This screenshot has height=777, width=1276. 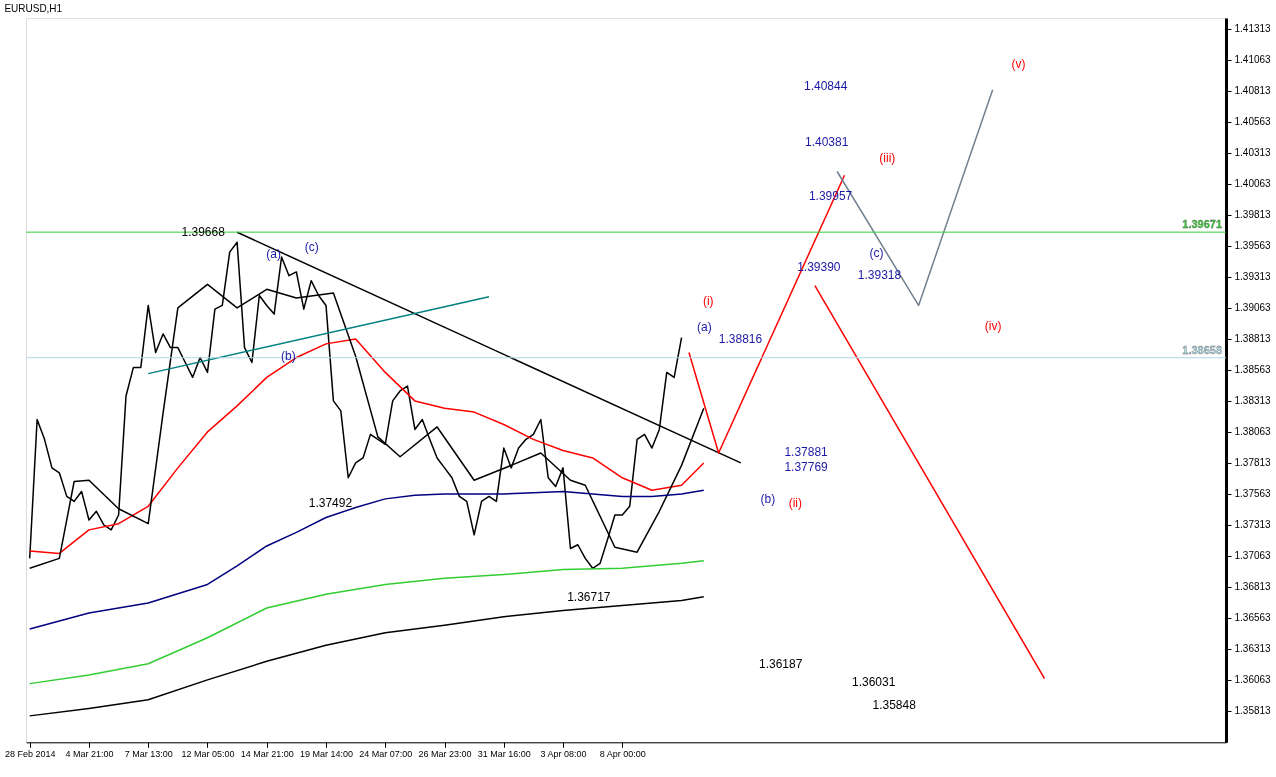 I want to click on y-tick-label: 1.37563, so click(x=1253, y=494).